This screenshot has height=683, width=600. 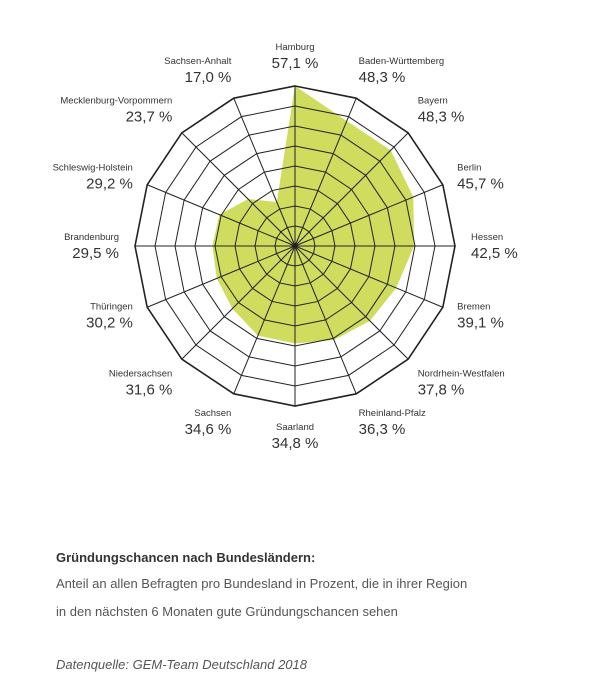 I want to click on state-label: Brandenburg, so click(x=91, y=237).